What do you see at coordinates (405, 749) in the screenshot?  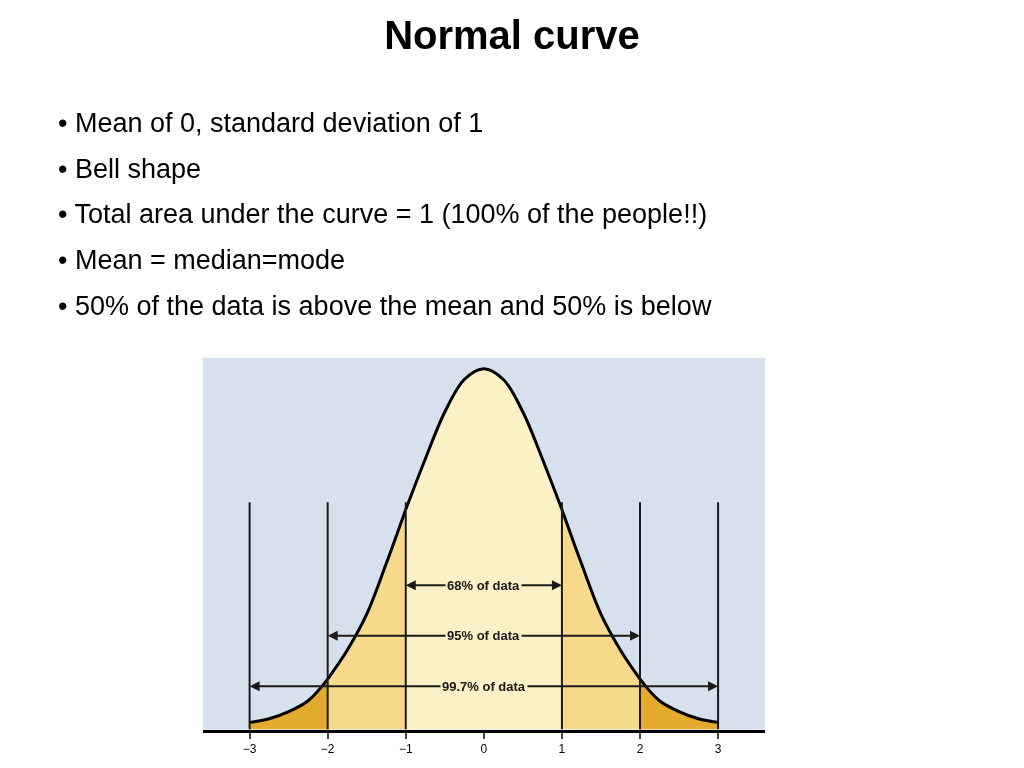 I see `x-tick-label: −1` at bounding box center [405, 749].